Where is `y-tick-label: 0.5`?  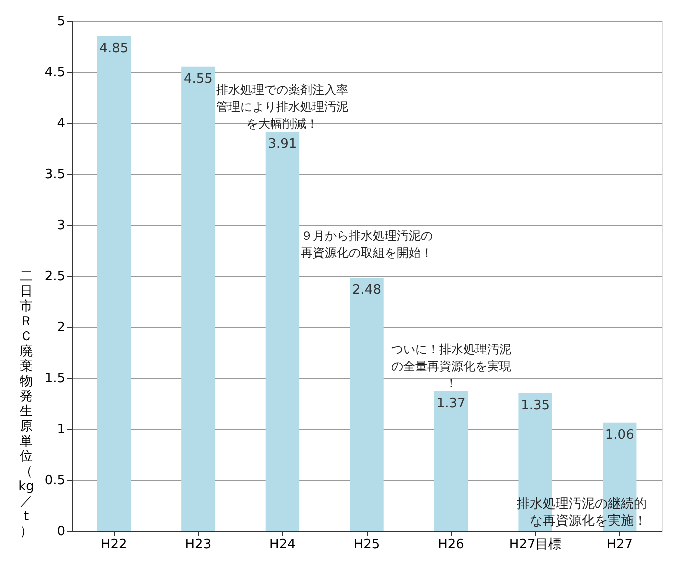 y-tick-label: 0.5 is located at coordinates (55, 481).